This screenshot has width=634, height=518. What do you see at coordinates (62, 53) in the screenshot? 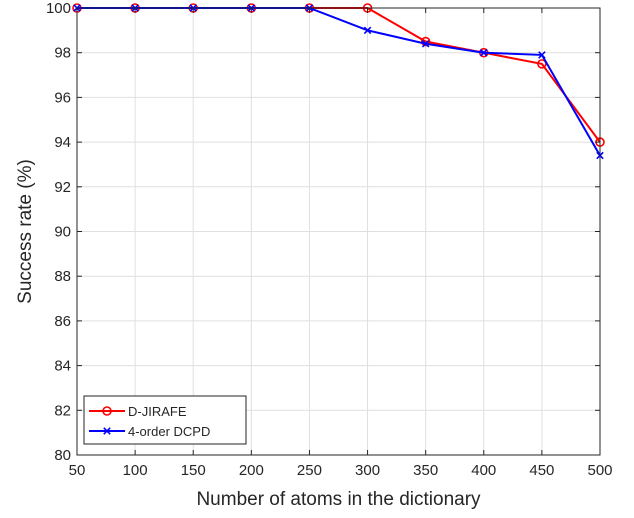
I see `y-tick-label: 98` at bounding box center [62, 53].